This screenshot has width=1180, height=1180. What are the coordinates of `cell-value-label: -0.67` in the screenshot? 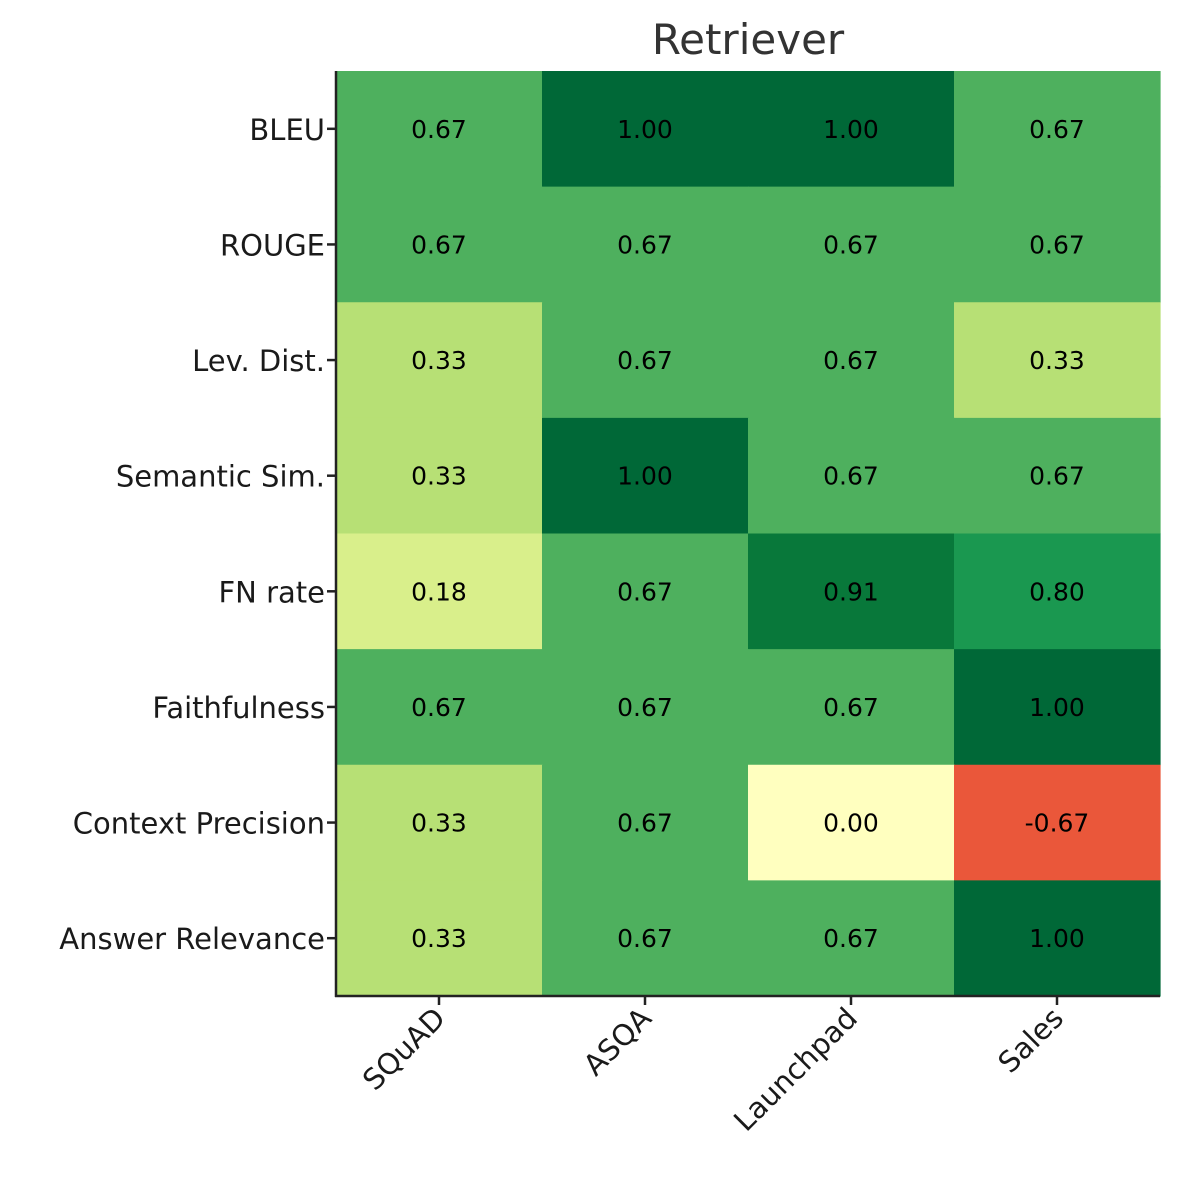 It's located at (1057, 823).